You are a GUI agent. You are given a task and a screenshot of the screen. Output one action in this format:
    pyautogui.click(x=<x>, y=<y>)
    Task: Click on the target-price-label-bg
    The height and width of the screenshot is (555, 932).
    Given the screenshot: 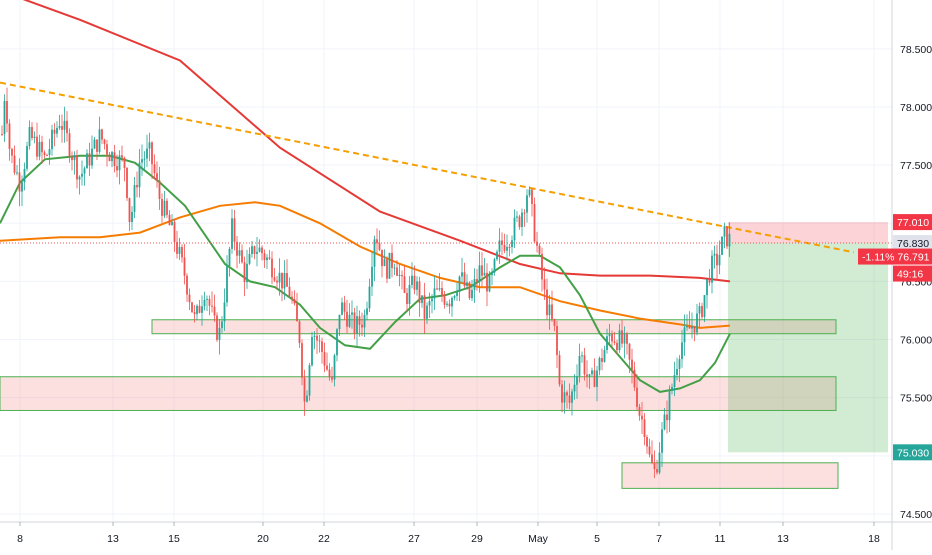 What is the action you would take?
    pyautogui.click(x=912, y=222)
    